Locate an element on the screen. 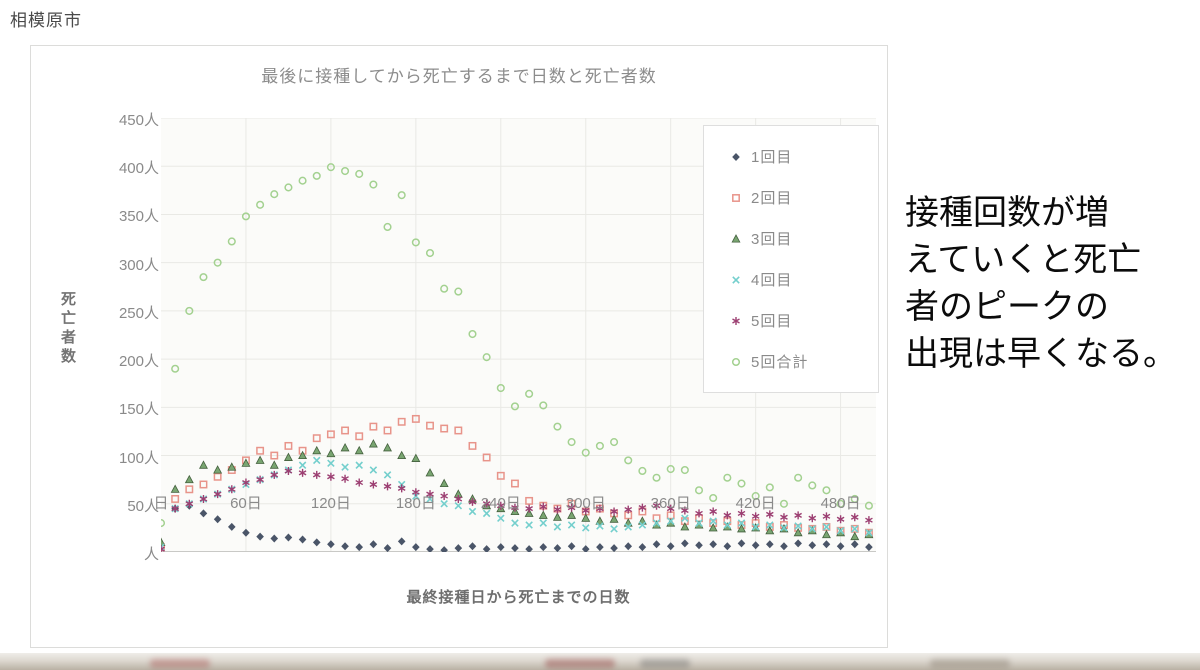 This screenshot has height=670, width=1200. legend-item-5回目: 5回目 is located at coordinates (804, 320).